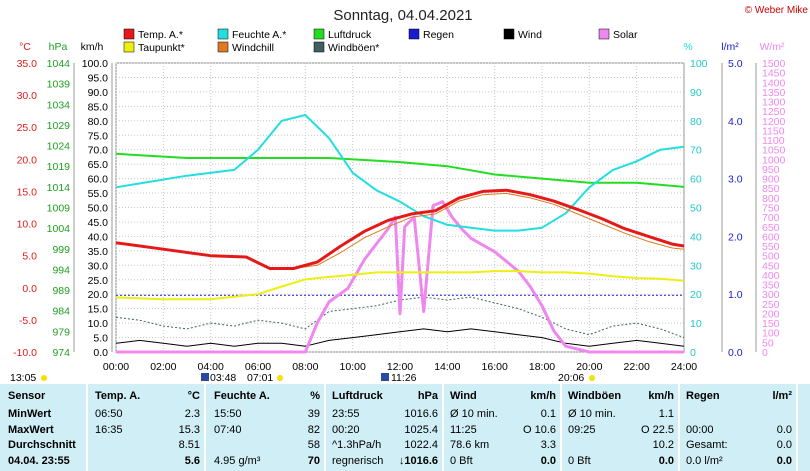  Describe the element at coordinates (470, 445) in the screenshot. I see `stat-time: 78.6 km` at that location.